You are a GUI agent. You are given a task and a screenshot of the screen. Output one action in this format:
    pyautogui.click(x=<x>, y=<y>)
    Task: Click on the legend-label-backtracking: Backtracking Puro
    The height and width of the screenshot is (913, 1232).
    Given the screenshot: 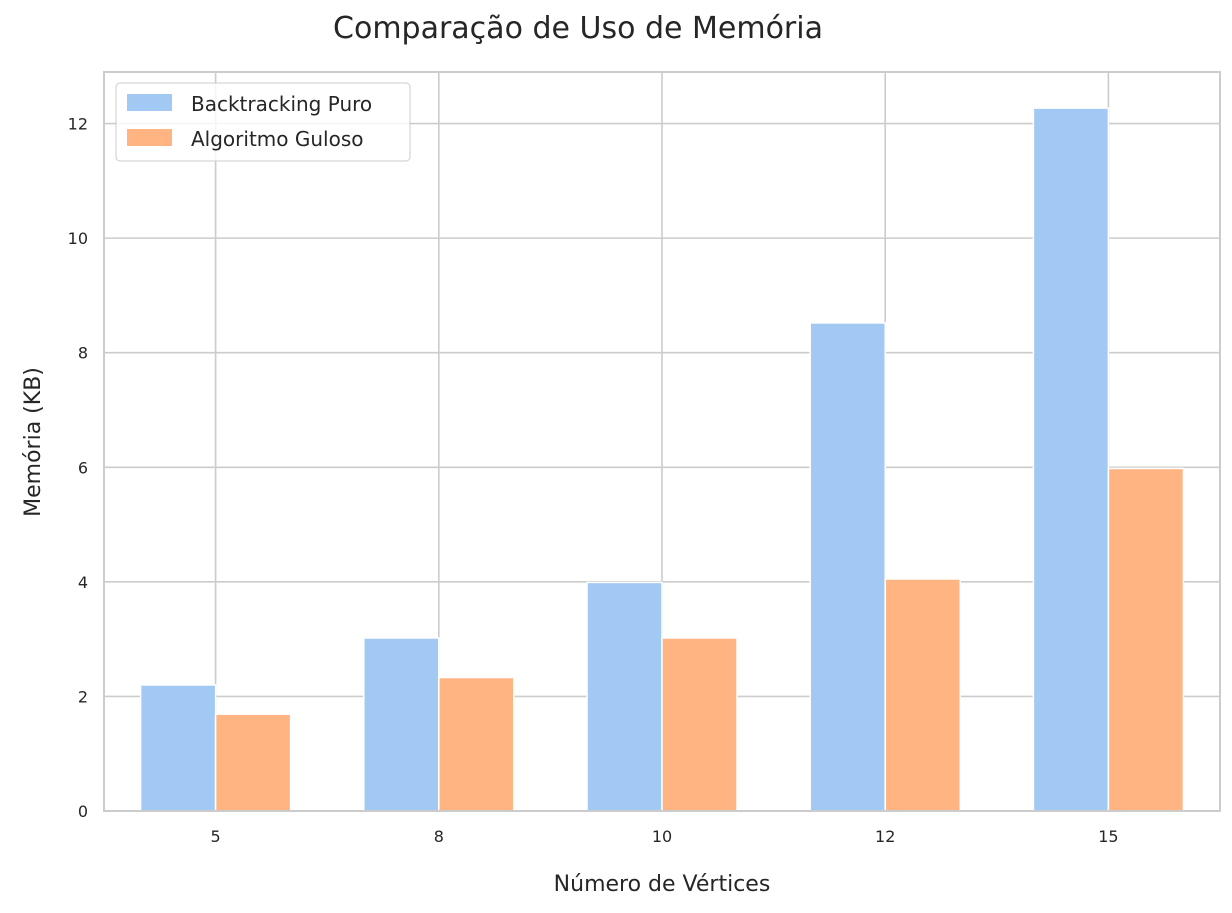 What is the action you would take?
    pyautogui.click(x=281, y=104)
    